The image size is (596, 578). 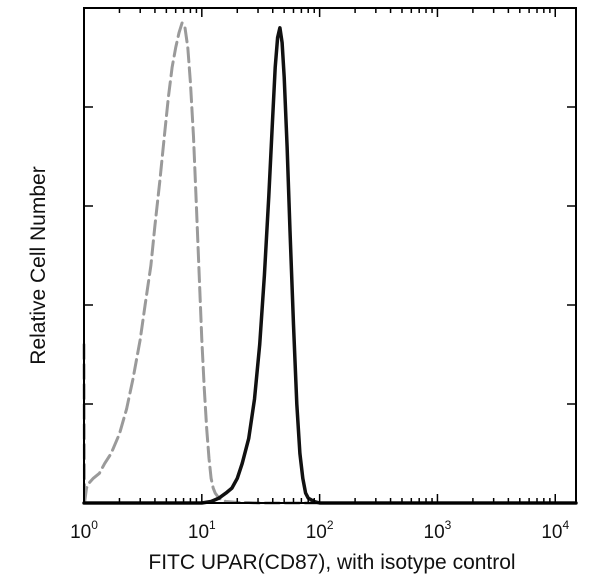 What do you see at coordinates (38, 265) in the screenshot?
I see `y-axis-title: Relative Cell Number` at bounding box center [38, 265].